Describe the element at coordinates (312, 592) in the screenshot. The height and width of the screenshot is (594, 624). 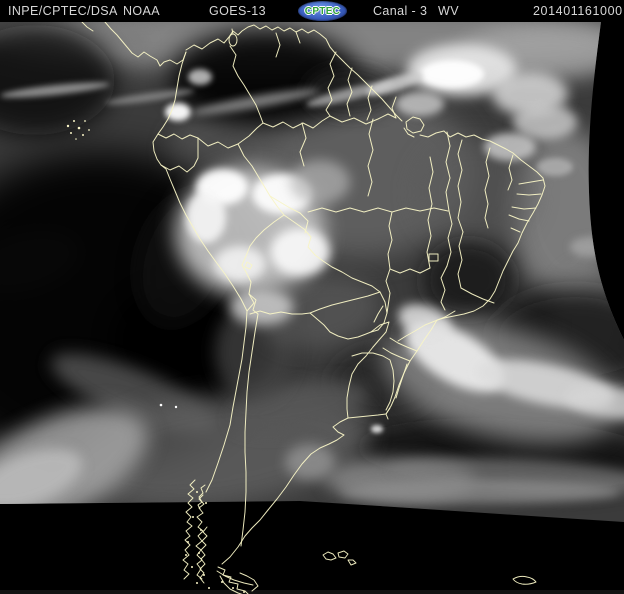
I see `bottom-edge-strip` at that location.